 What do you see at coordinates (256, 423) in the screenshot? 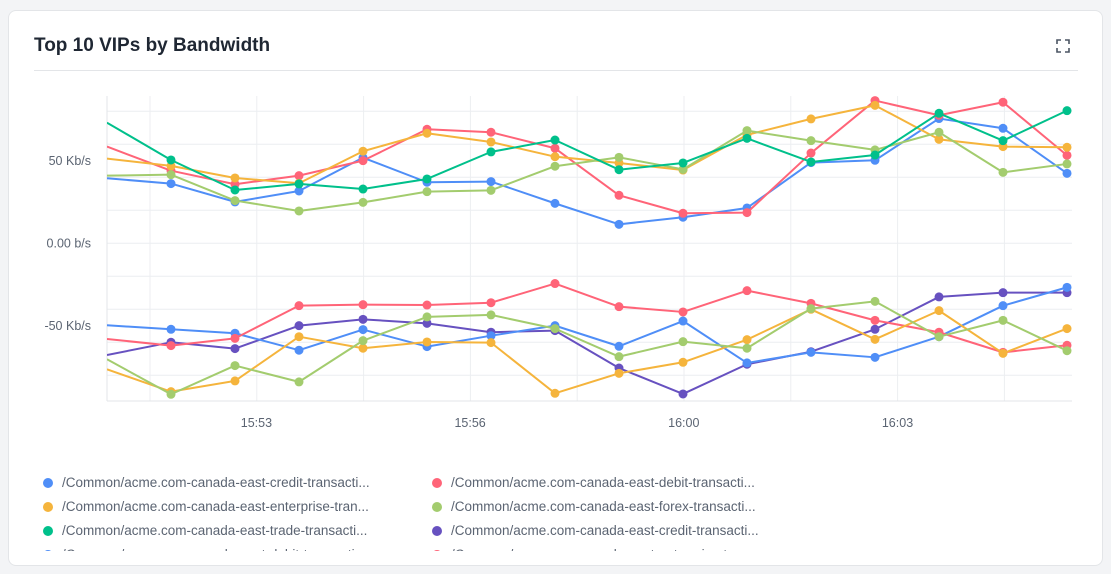
I see `x-tick-label: 15:53` at bounding box center [256, 423].